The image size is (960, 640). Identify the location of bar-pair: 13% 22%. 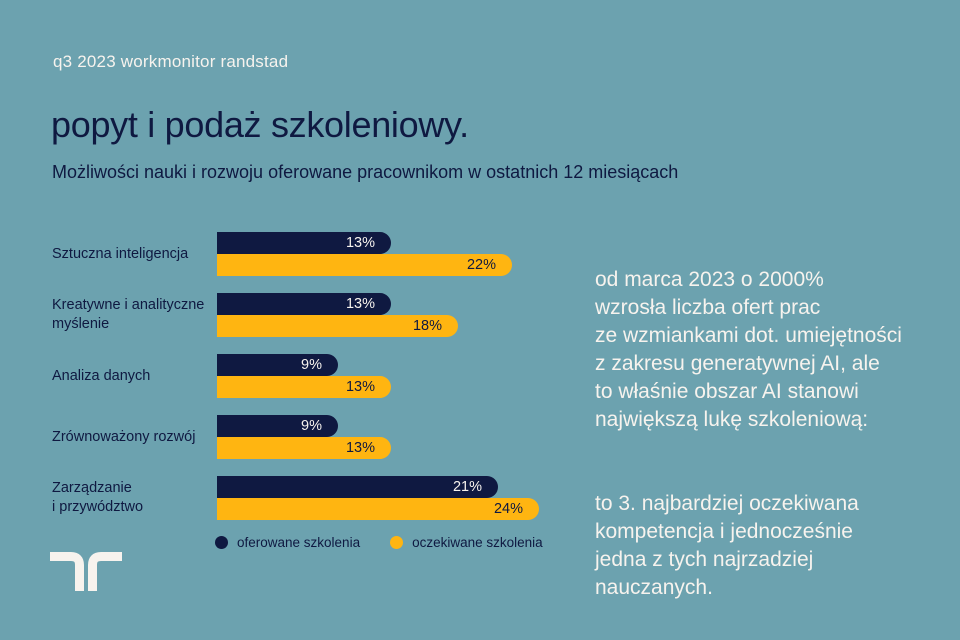
(364, 254).